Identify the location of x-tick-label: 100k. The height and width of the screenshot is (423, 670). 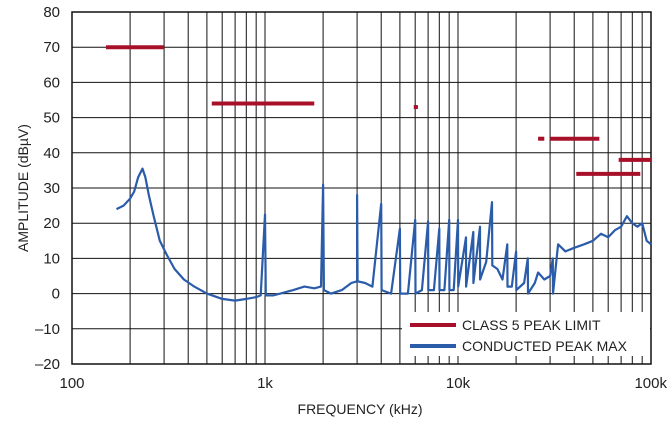
(650, 383).